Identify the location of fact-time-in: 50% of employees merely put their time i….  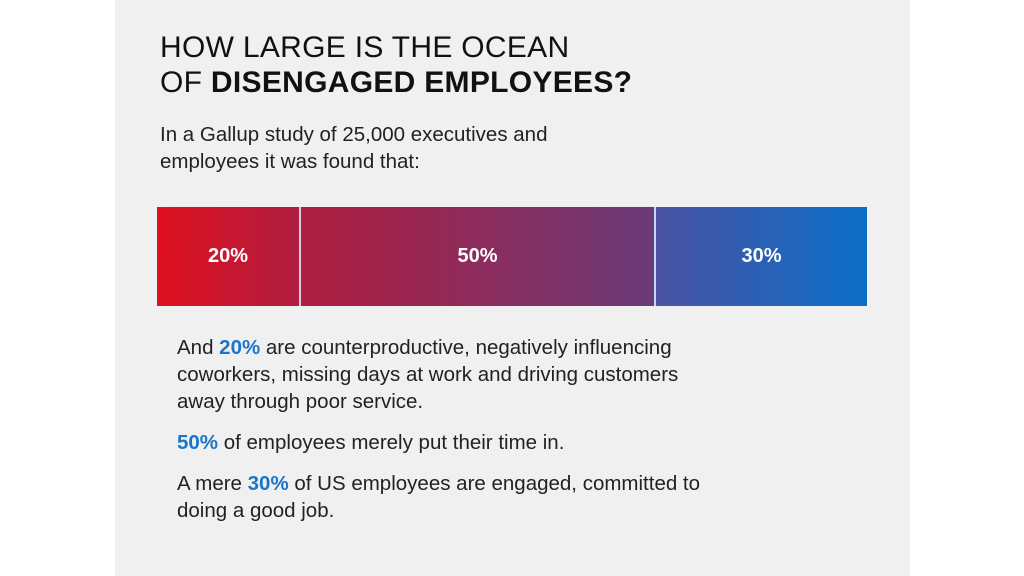
(527, 442).